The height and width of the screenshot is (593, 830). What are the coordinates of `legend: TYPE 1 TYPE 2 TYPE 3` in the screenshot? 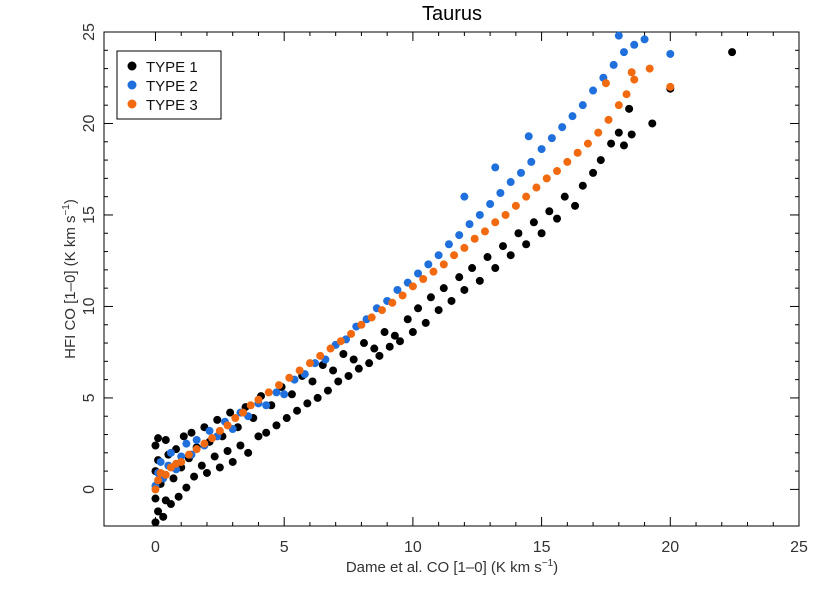 It's located at (169, 85).